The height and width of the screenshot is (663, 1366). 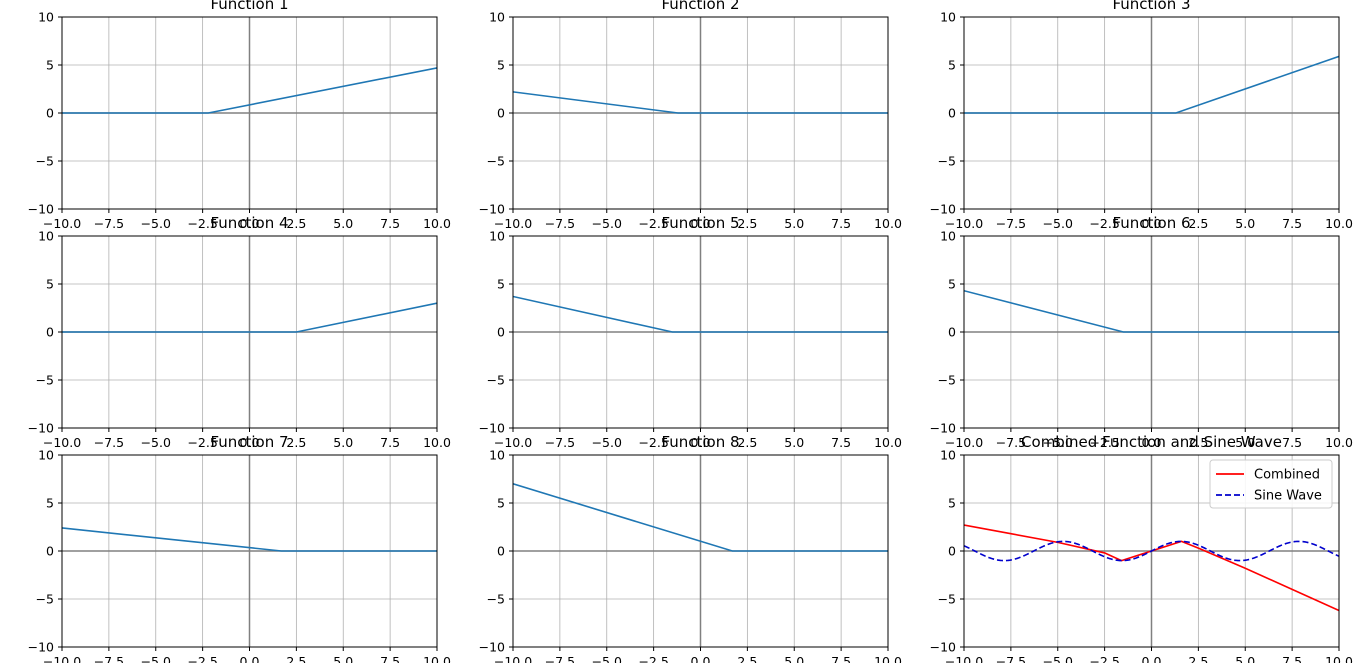 What do you see at coordinates (1151, 551) in the screenshot?
I see `series-line-sine-wave` at bounding box center [1151, 551].